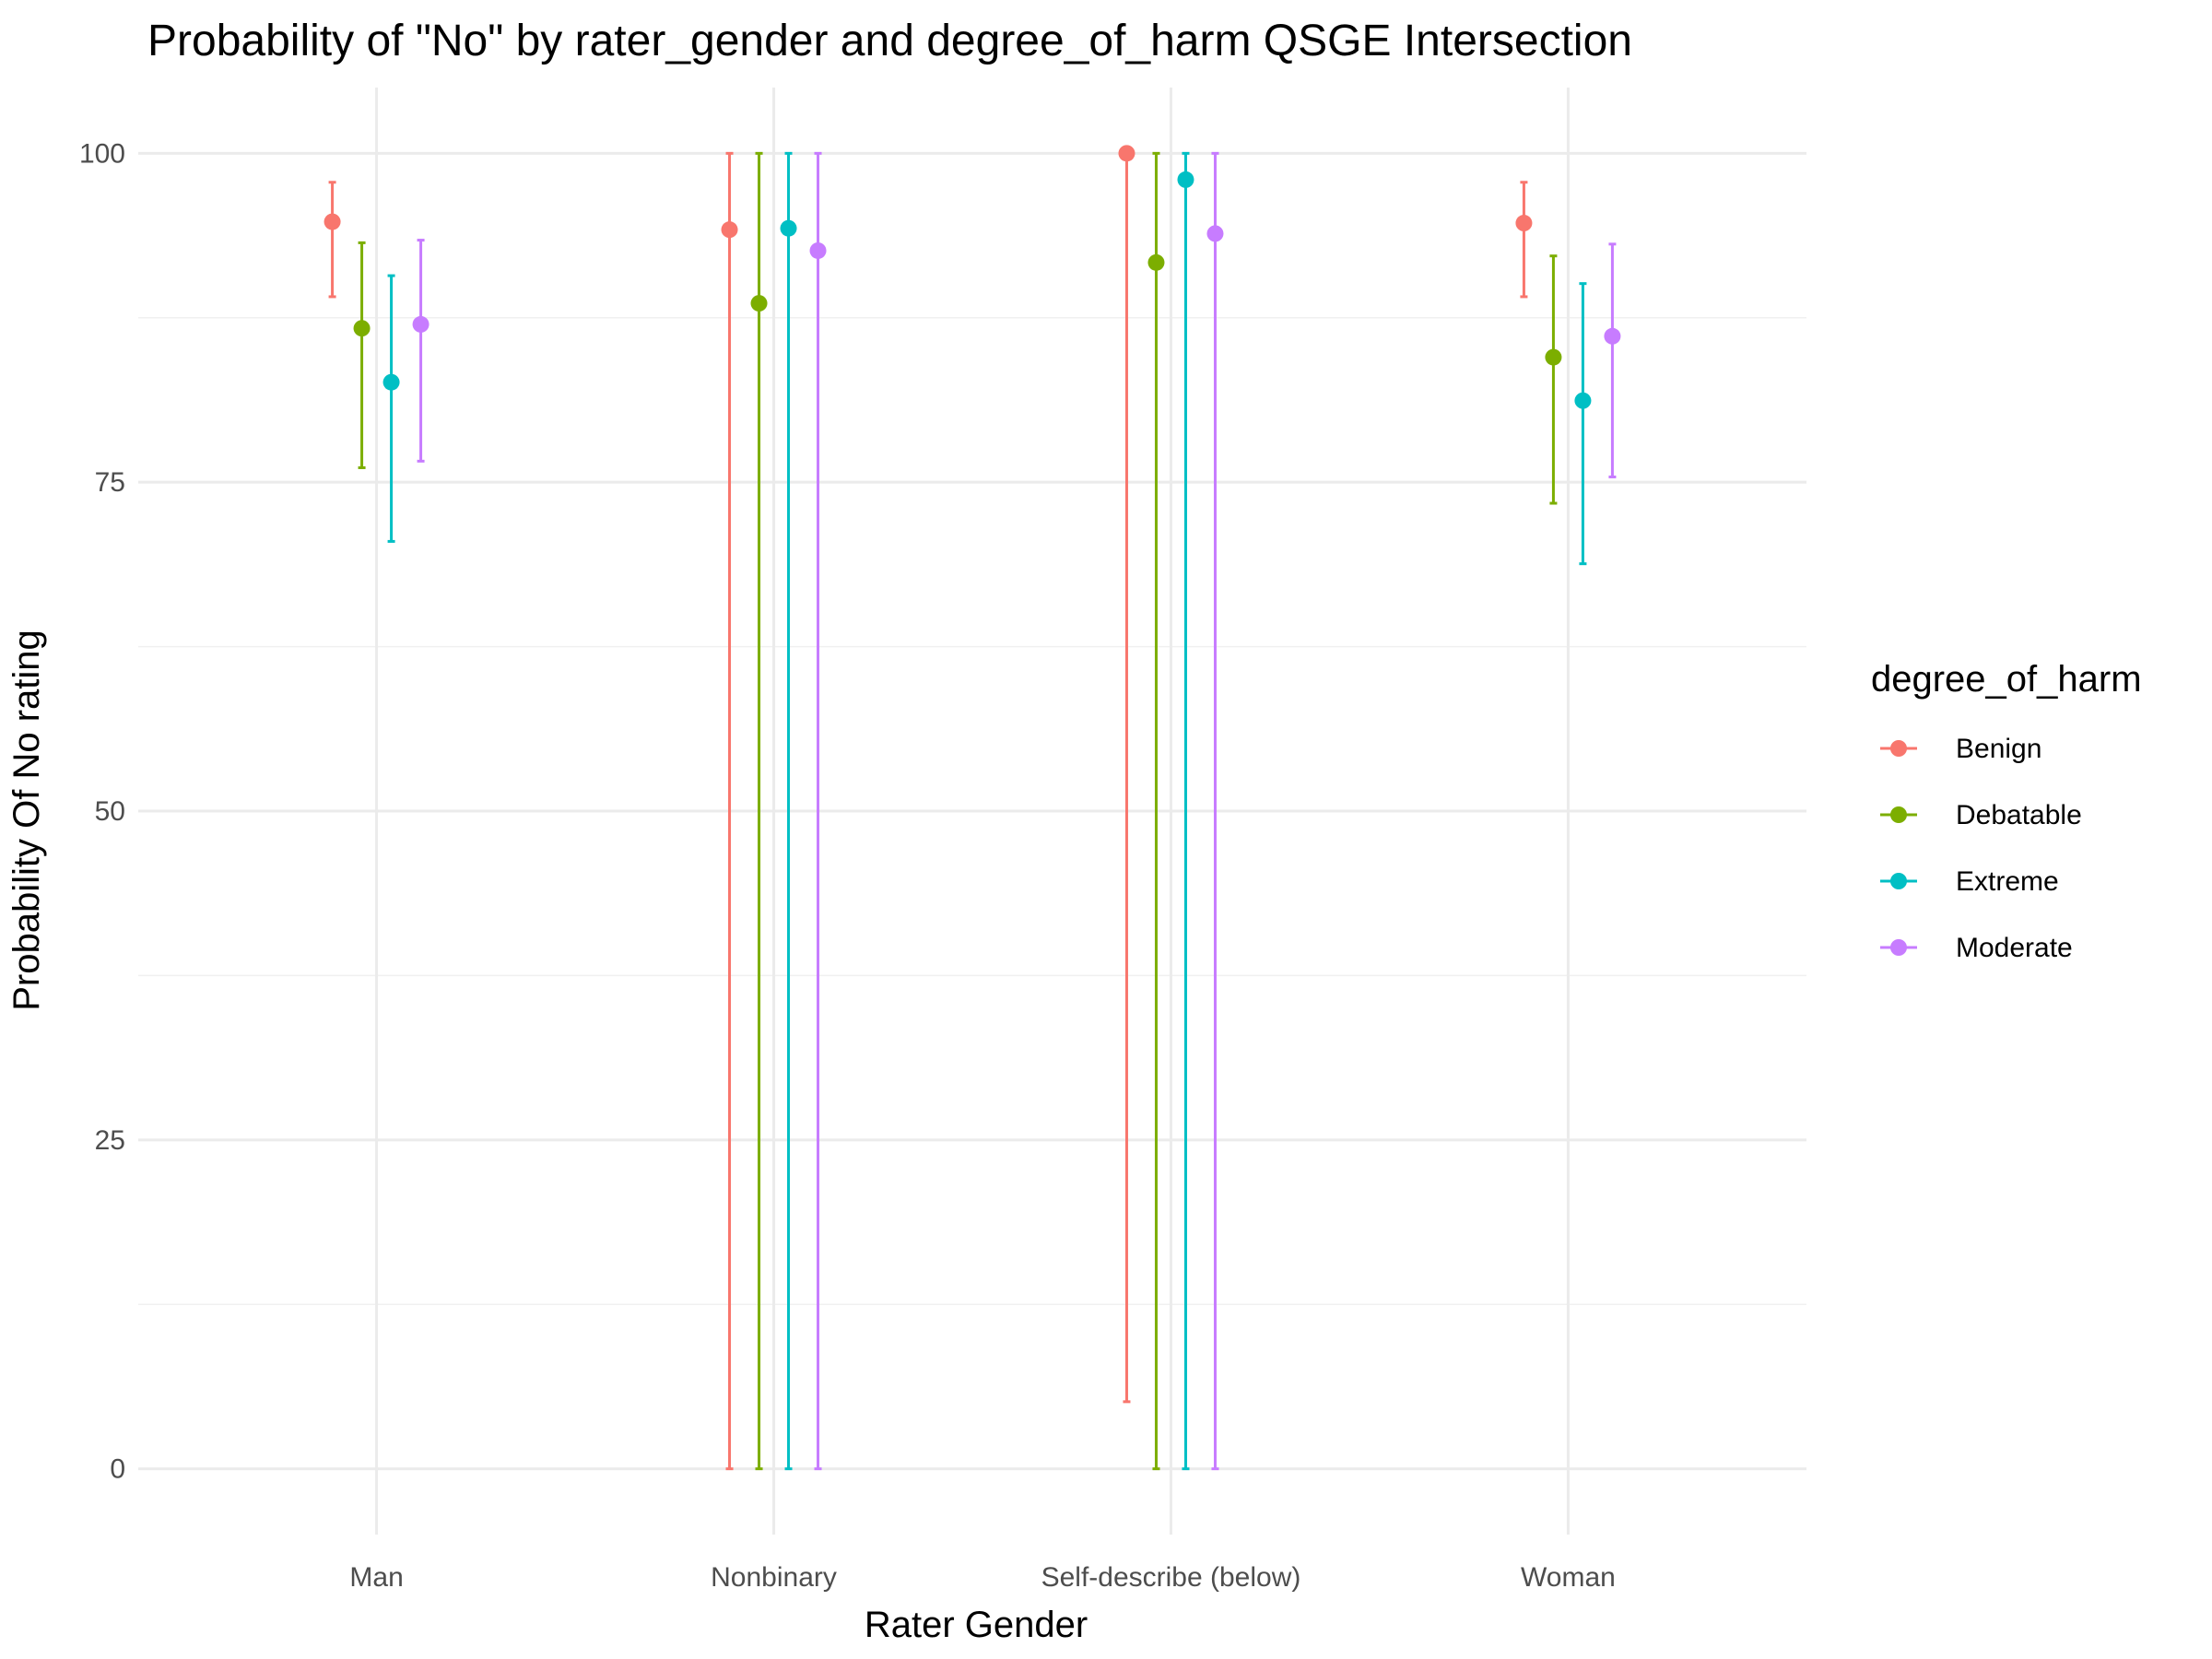 The width and height of the screenshot is (2212, 1659). Describe the element at coordinates (2007, 881) in the screenshot. I see `legend-label: Extreme` at that location.